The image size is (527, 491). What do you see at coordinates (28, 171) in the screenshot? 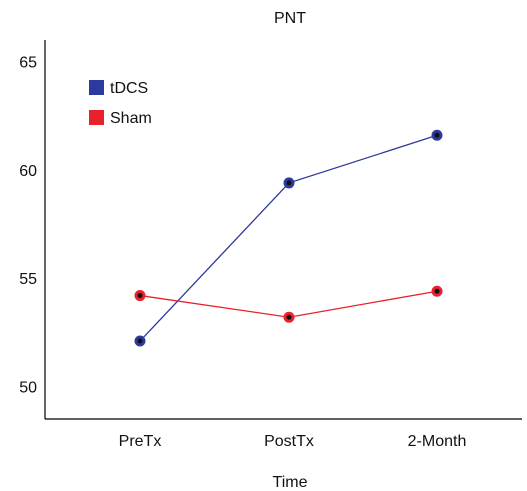
I see `y-tick-label: 60` at bounding box center [28, 171].